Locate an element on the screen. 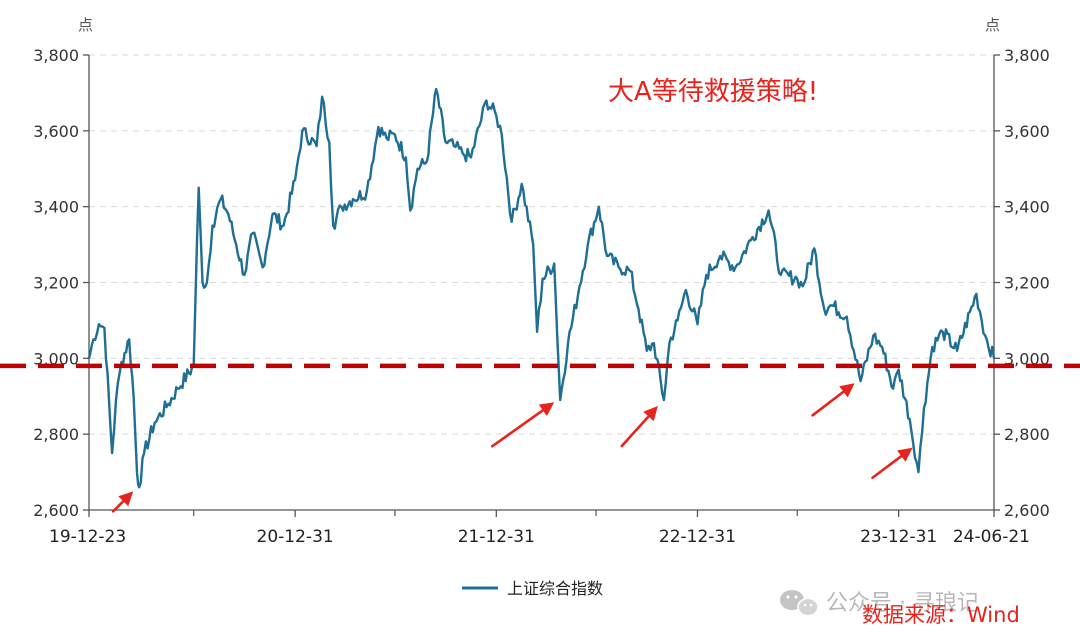 This screenshot has height=644, width=1080. legend-label: 上证综合指数 is located at coordinates (555, 588).